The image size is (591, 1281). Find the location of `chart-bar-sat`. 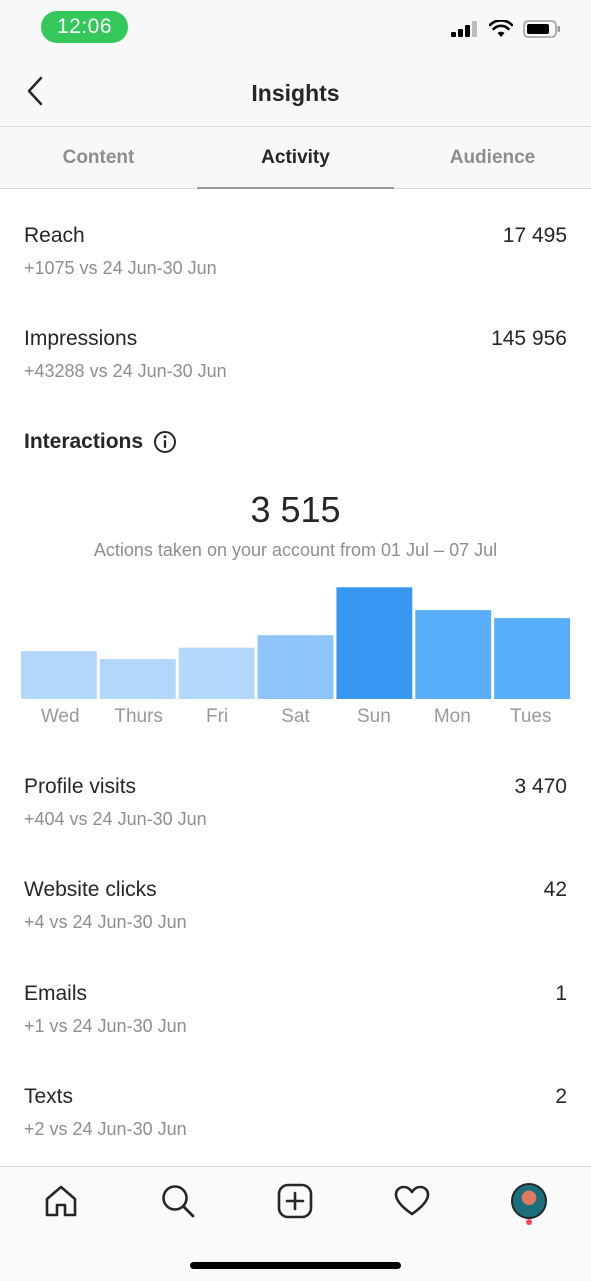

chart-bar-sat is located at coordinates (295, 667).